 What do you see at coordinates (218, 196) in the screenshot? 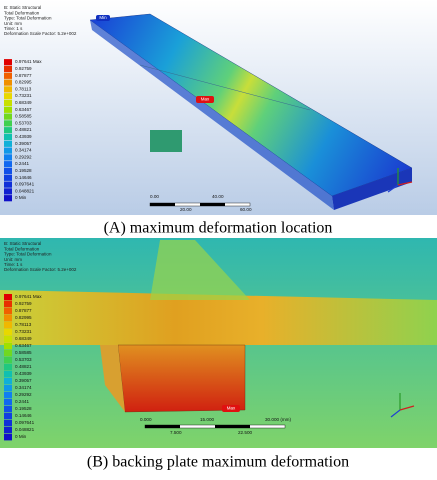
I see `scale-label: 40.00` at bounding box center [218, 196].